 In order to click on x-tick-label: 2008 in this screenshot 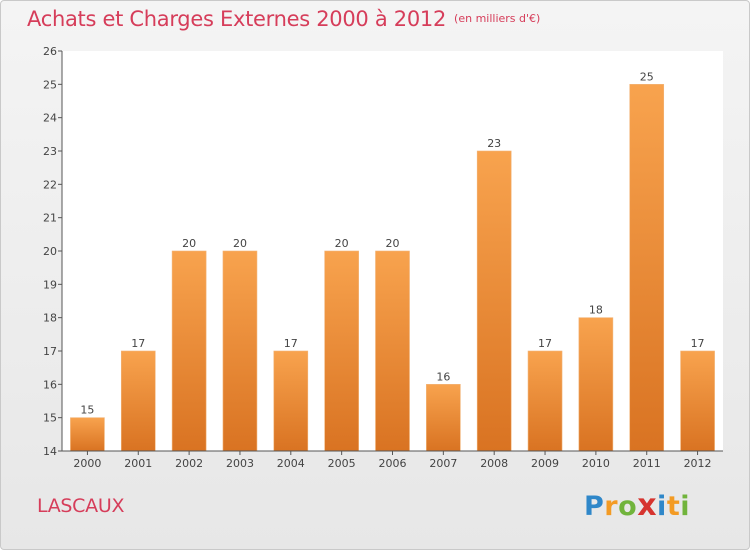, I will do `click(494, 463)`.